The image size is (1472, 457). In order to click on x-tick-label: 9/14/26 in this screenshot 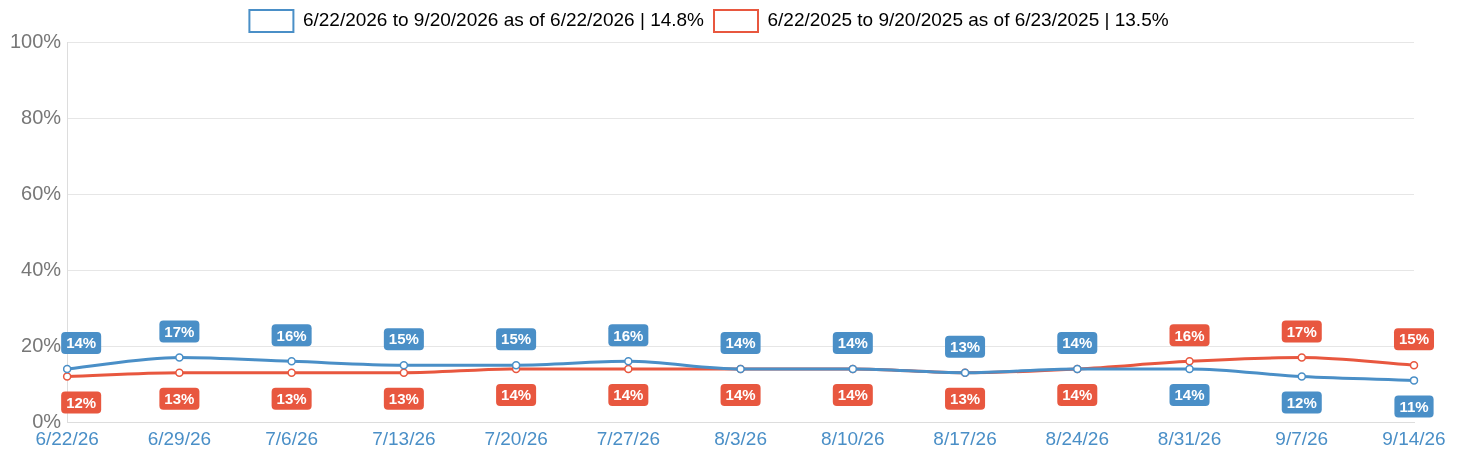, I will do `click(1414, 438)`.